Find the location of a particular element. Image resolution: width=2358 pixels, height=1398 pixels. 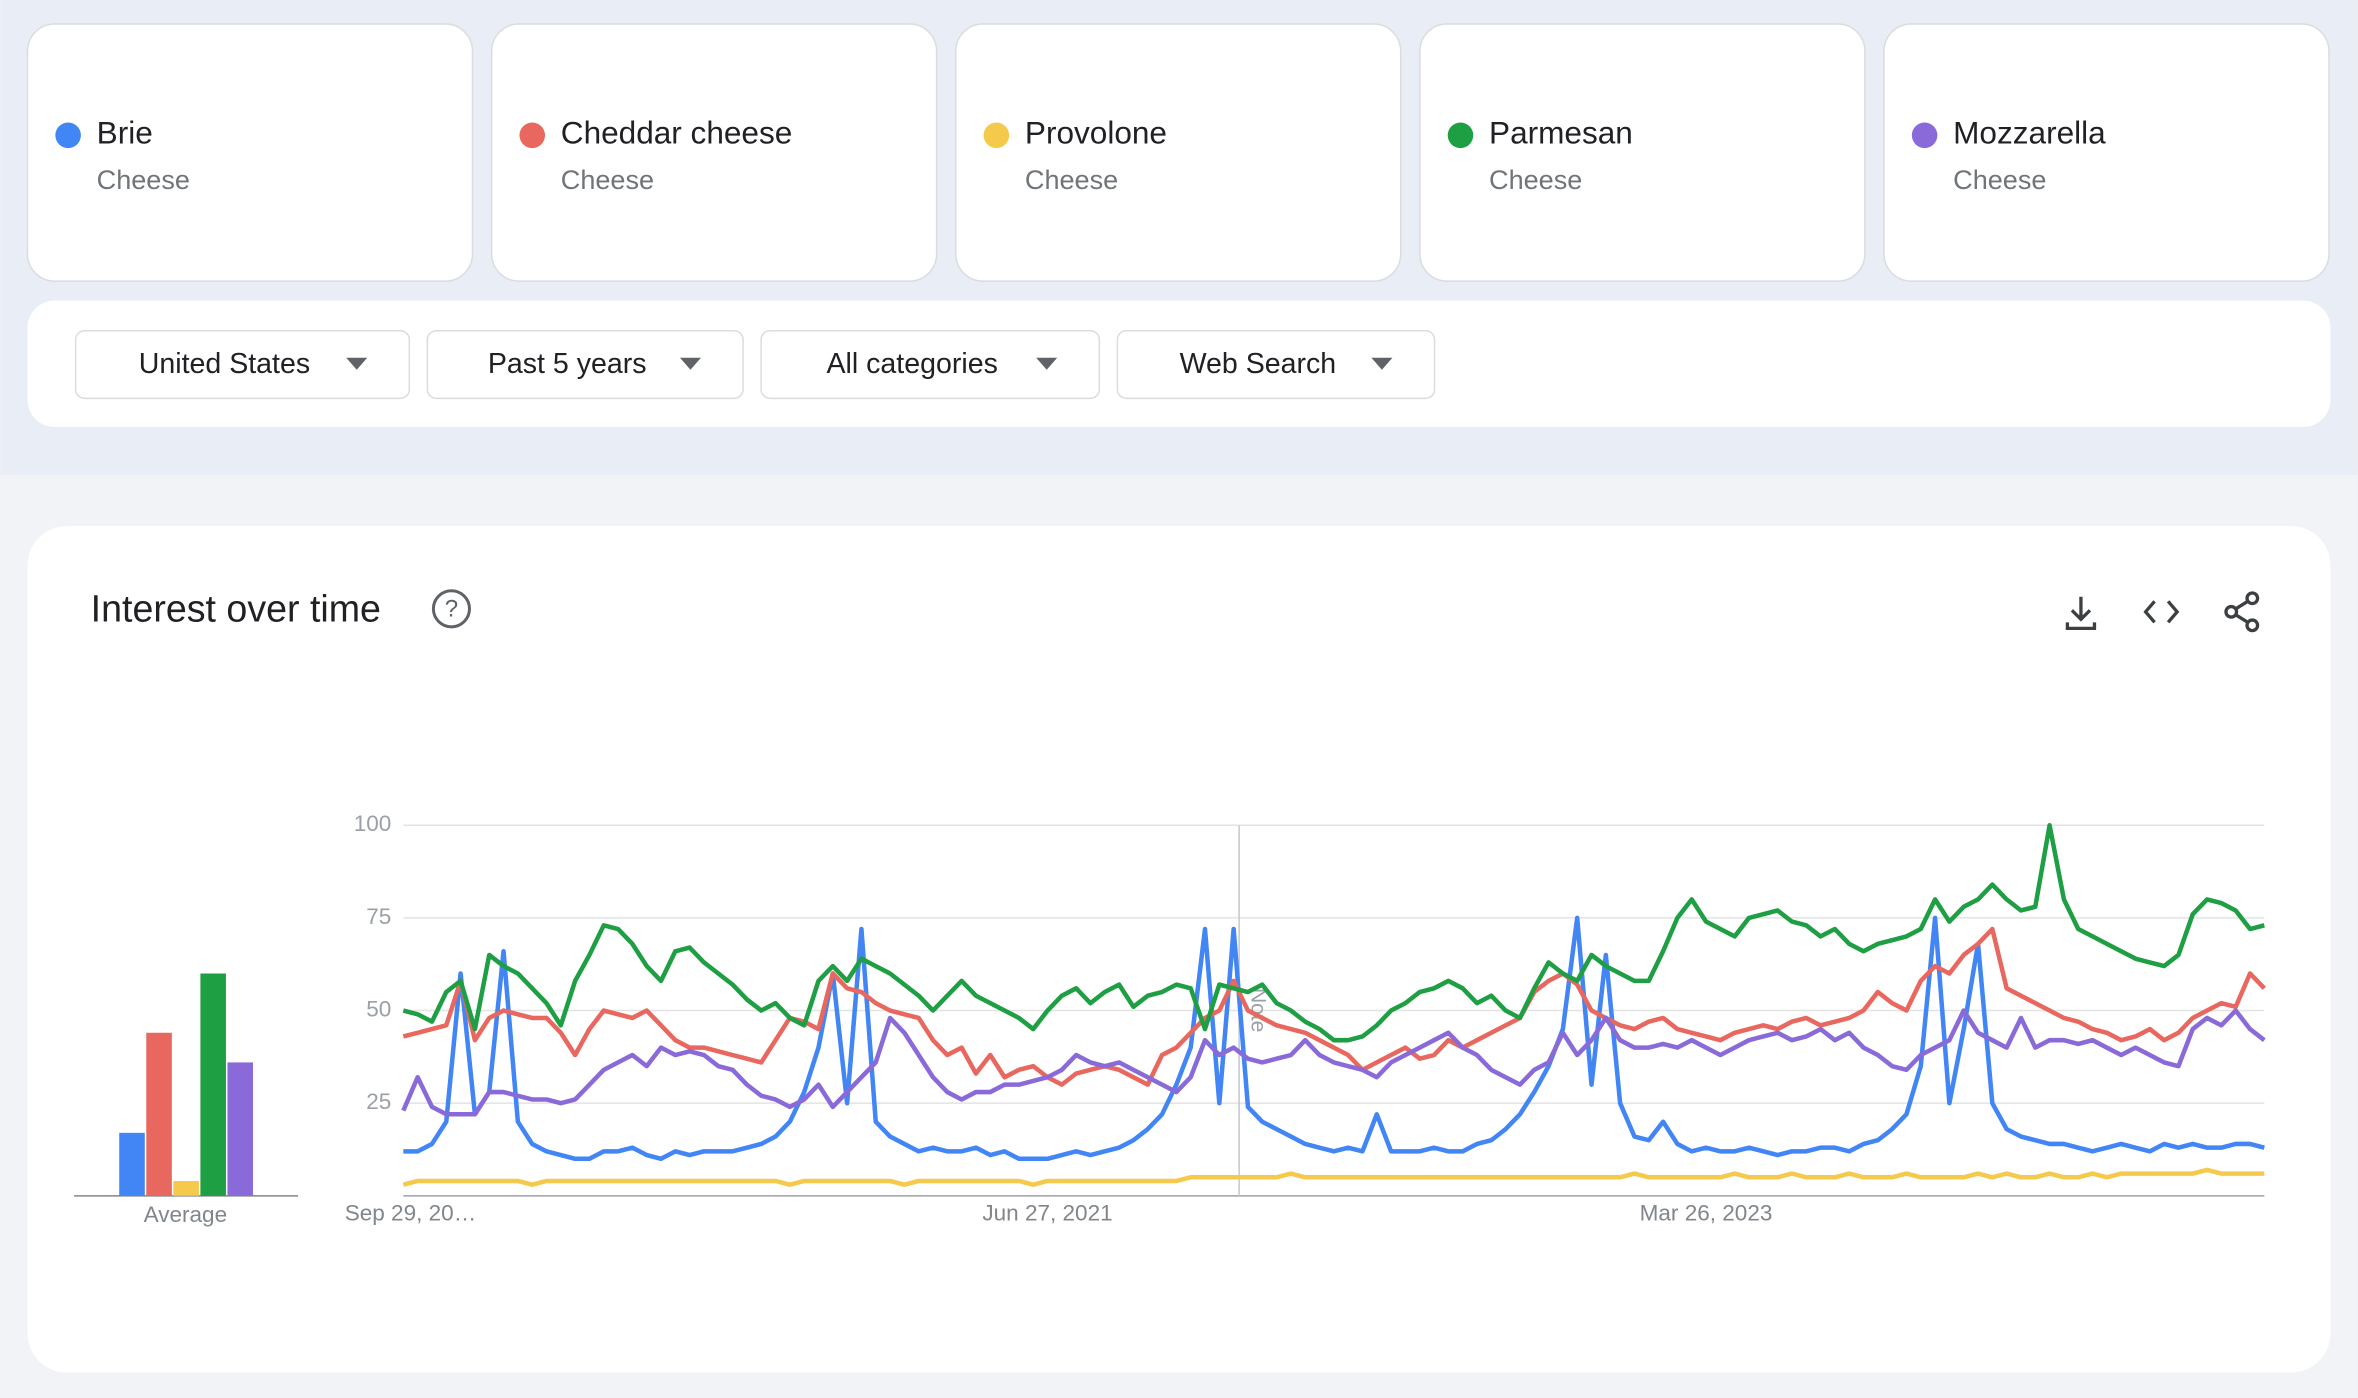

legend-card: Provolone Cheese is located at coordinates (1178, 152).